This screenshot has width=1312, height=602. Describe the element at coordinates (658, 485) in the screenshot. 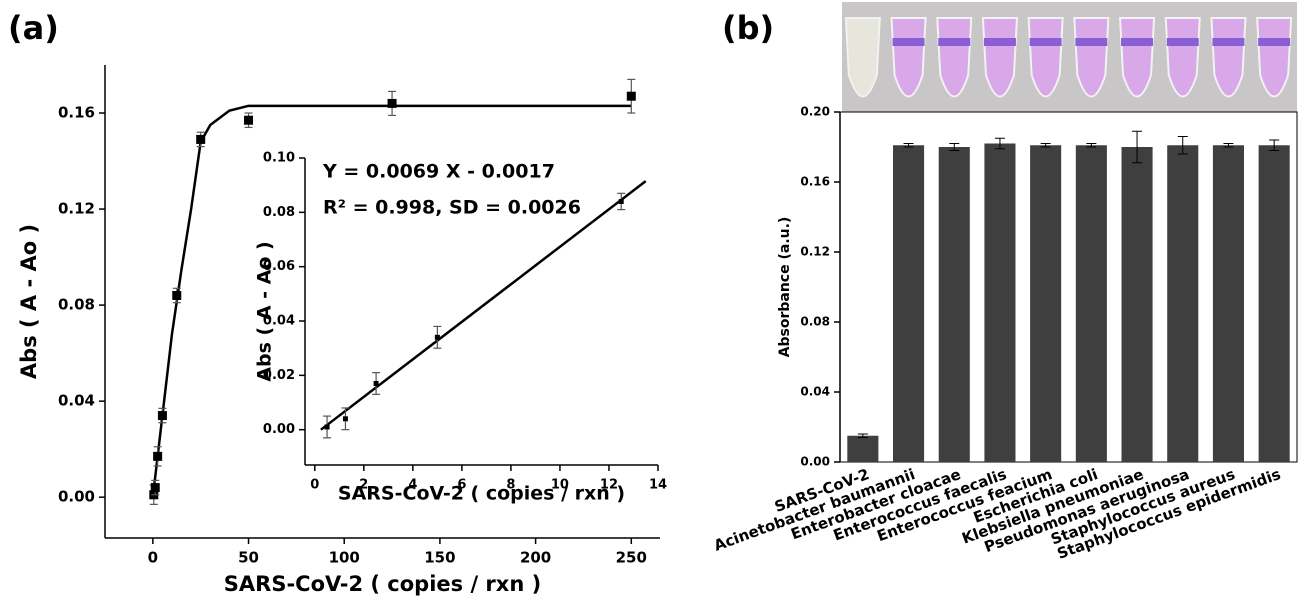

I see `x-tick-label: 14` at that location.